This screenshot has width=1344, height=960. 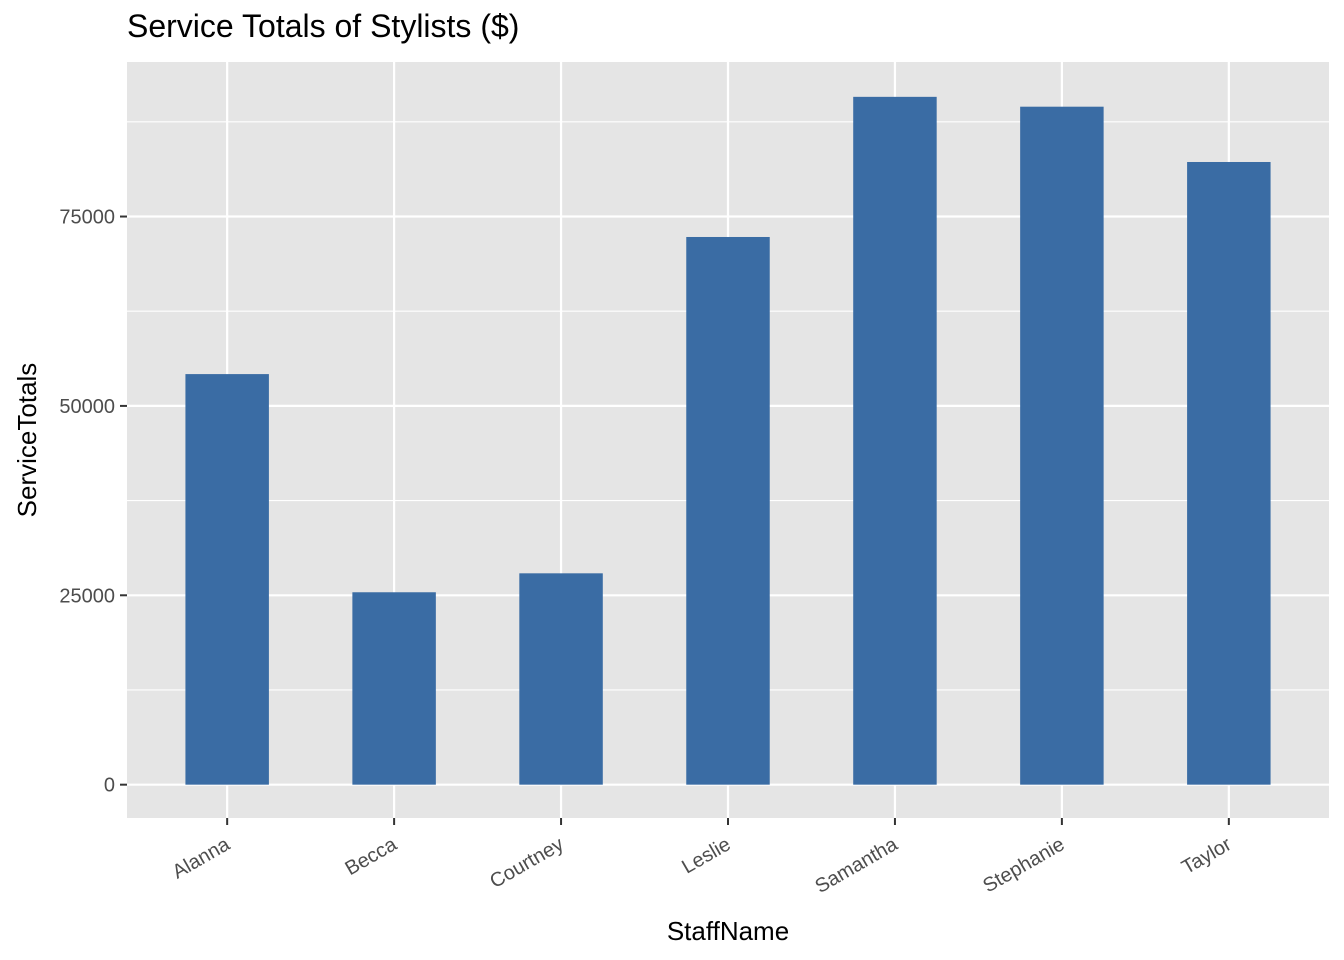 What do you see at coordinates (87, 218) in the screenshot?
I see `y-tick-label: 75000` at bounding box center [87, 218].